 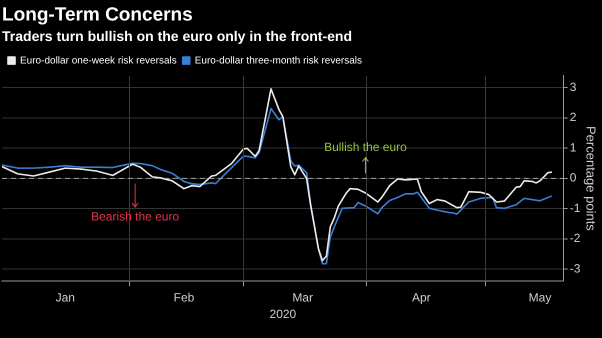 I want to click on y-tick-label: 1, so click(x=573, y=147).